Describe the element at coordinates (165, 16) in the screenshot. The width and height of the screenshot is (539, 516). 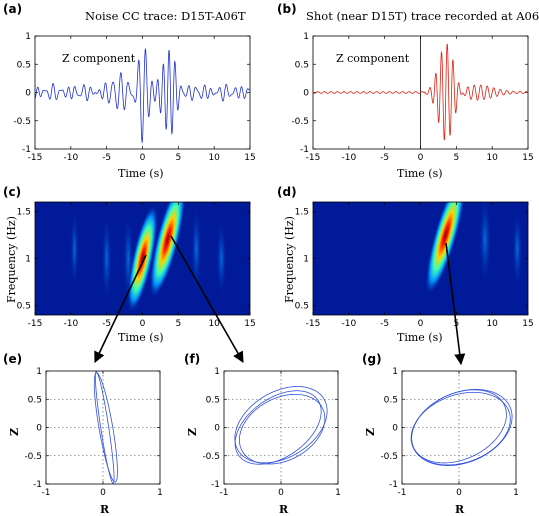
I see `panel-a-title: Noise CC trace: D15T-A06T` at that location.